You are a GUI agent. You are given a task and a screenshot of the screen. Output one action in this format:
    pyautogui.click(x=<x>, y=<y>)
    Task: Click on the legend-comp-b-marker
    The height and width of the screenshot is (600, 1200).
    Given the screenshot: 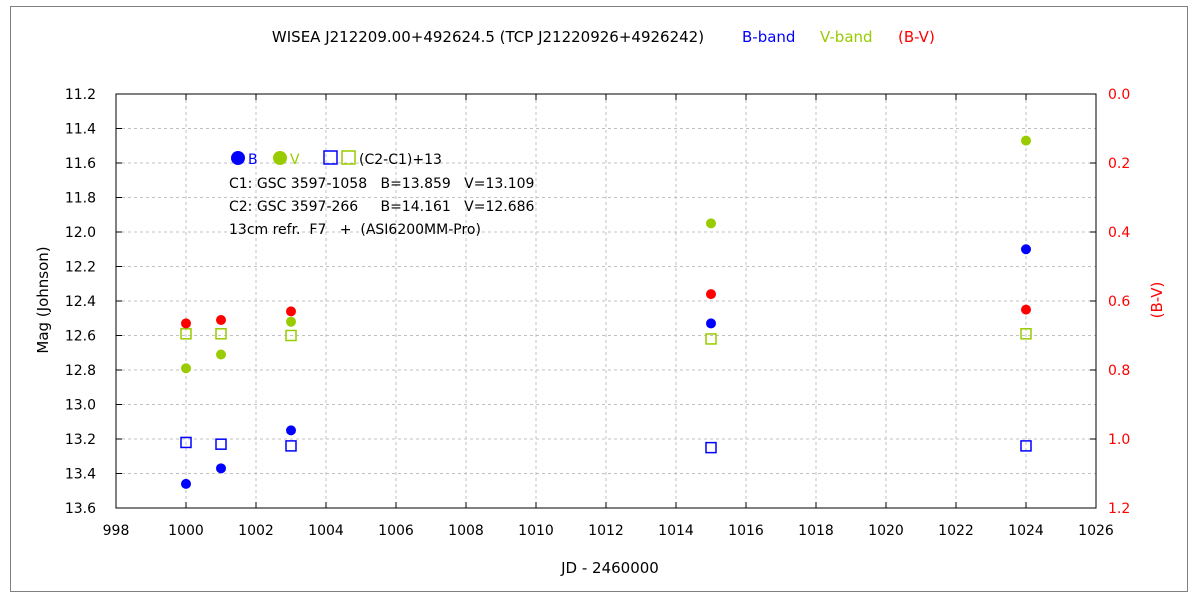 What is the action you would take?
    pyautogui.click(x=330, y=157)
    